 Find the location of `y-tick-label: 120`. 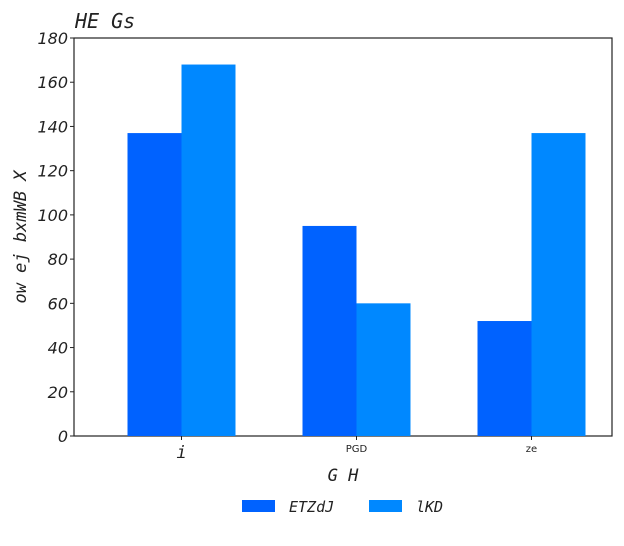

y-tick-label: 120 is located at coordinates (52, 171).